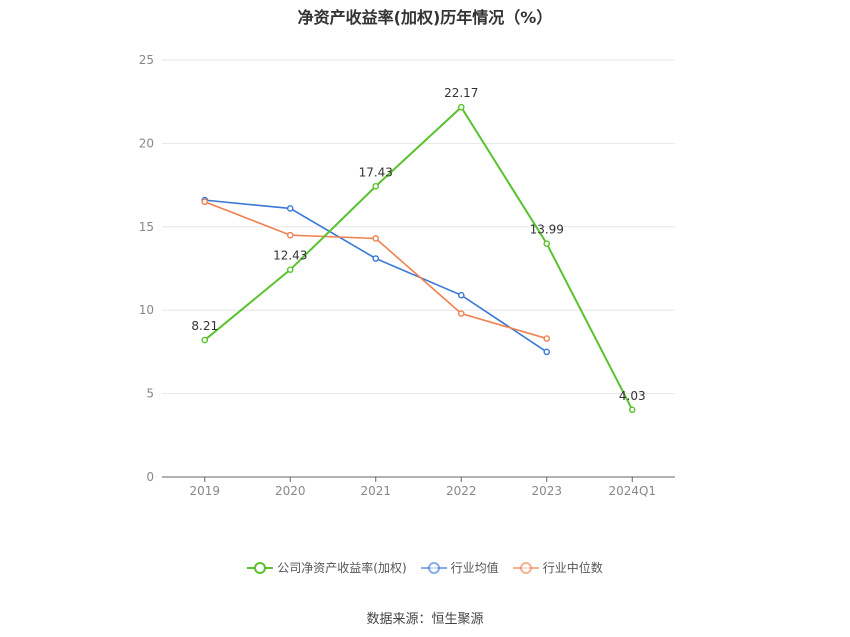 The image size is (850, 637). Describe the element at coordinates (425, 17) in the screenshot. I see `chart-title: 净资产收益率(加权)历年情况（%）` at that location.